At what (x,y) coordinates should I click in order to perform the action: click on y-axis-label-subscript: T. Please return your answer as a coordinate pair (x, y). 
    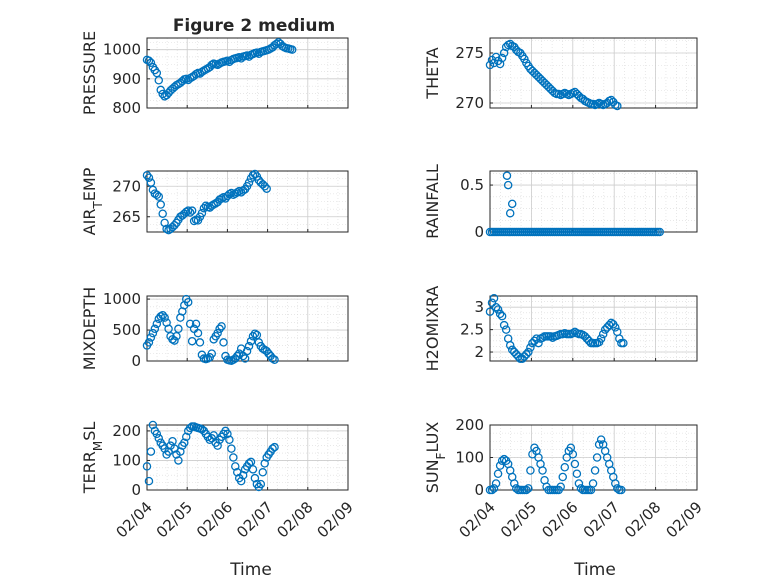
    Looking at the image, I should click on (98, 205).